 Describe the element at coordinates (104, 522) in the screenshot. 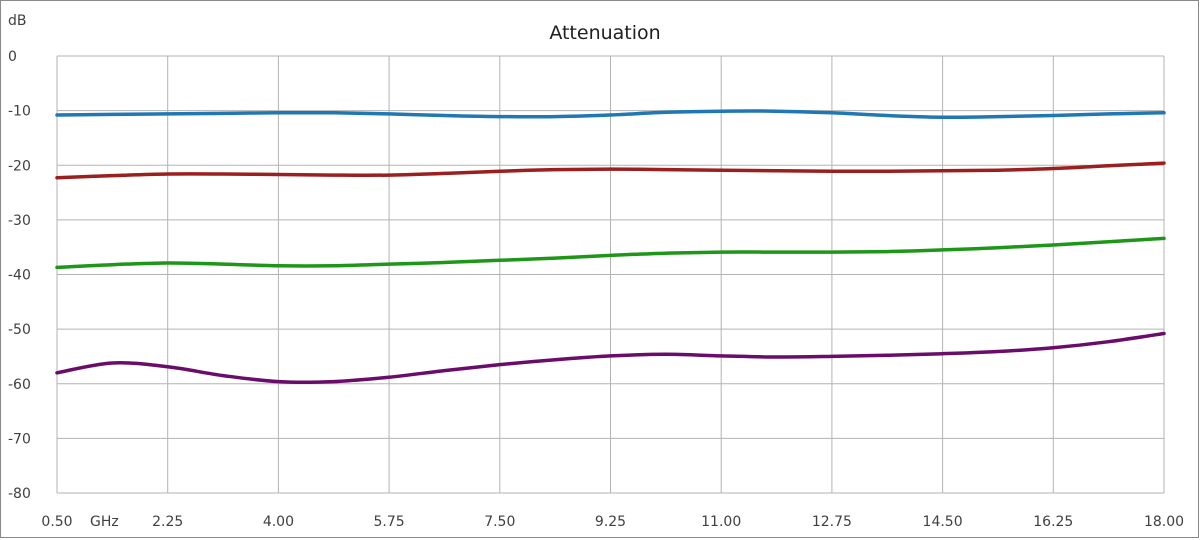

I see `x-axis-unit-label: GHz` at that location.